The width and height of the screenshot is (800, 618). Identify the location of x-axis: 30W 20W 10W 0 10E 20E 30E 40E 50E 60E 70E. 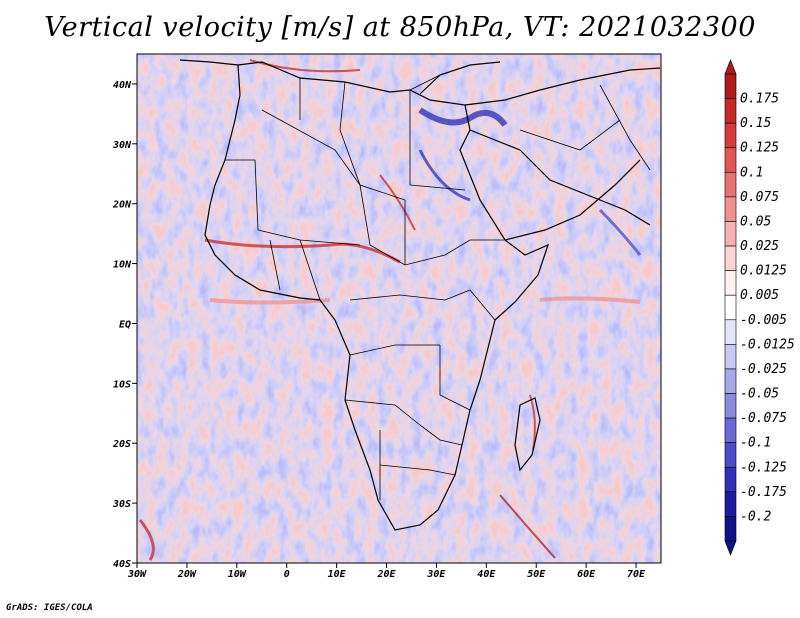
(386, 571).